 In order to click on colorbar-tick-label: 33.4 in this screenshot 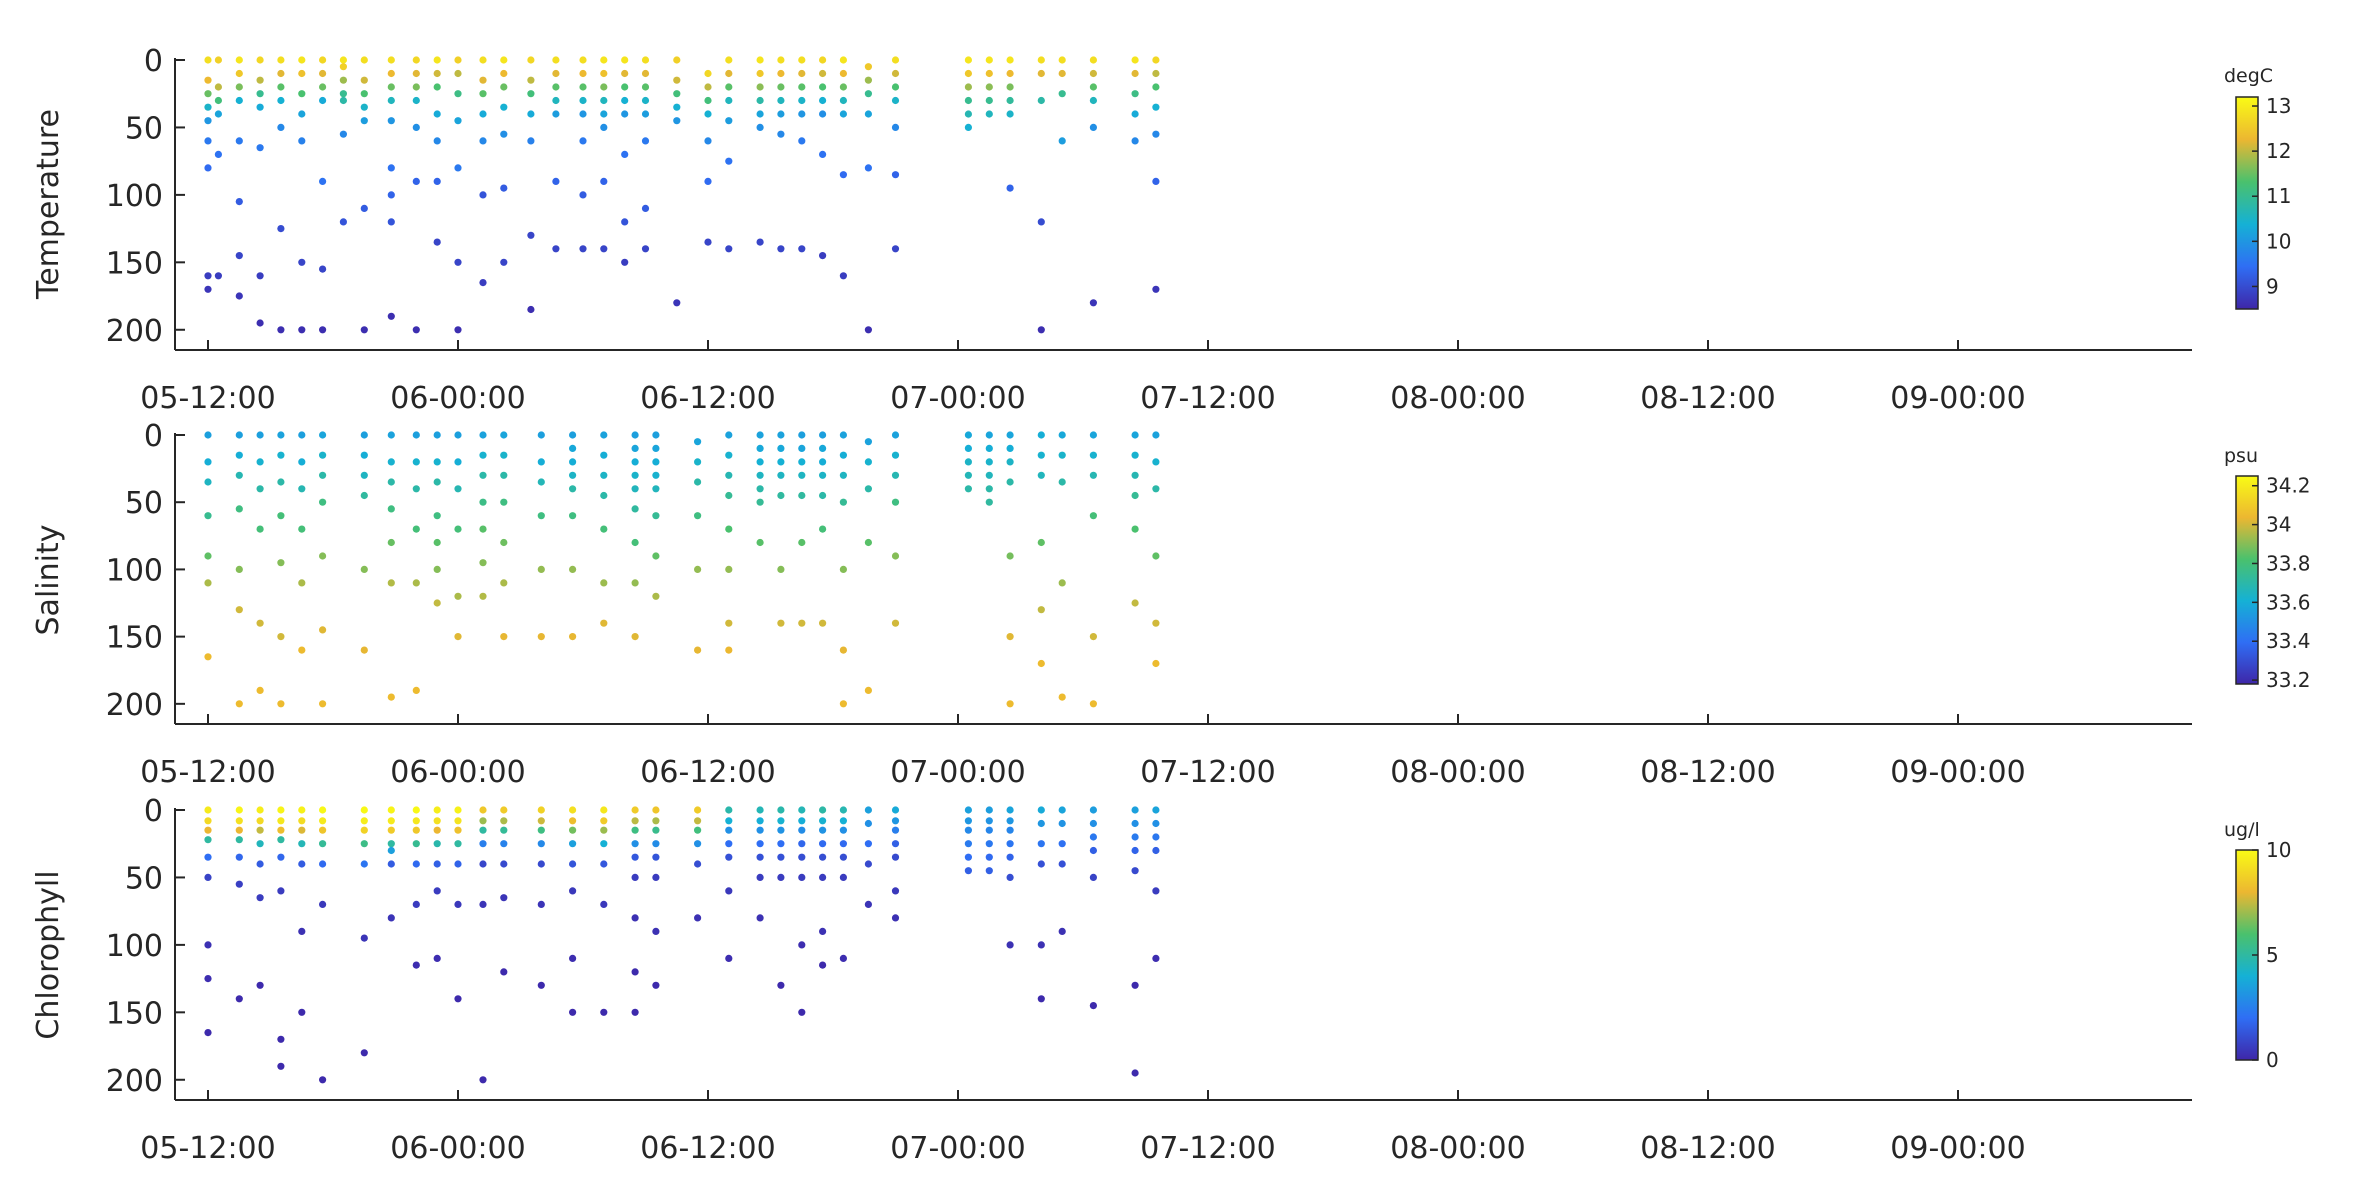, I will do `click(2288, 641)`.